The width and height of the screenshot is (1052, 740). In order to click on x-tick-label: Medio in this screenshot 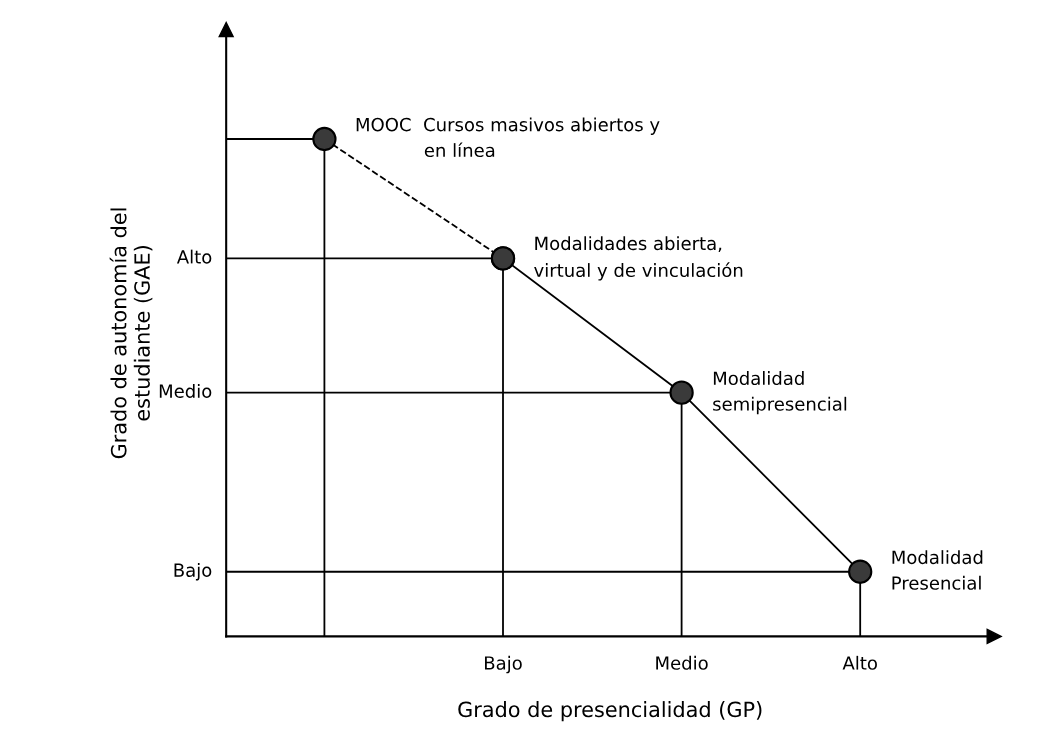, I will do `click(682, 662)`.